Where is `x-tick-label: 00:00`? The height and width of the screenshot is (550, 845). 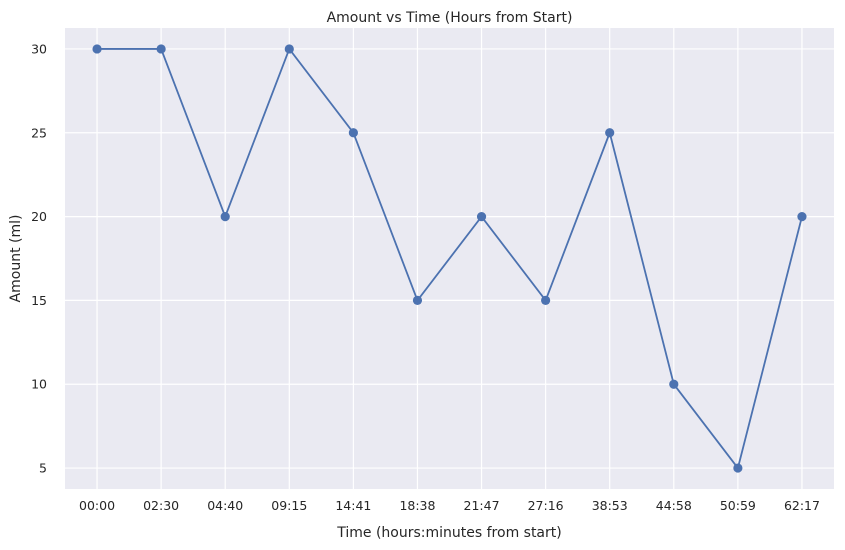 x-tick-label: 00:00 is located at coordinates (97, 505).